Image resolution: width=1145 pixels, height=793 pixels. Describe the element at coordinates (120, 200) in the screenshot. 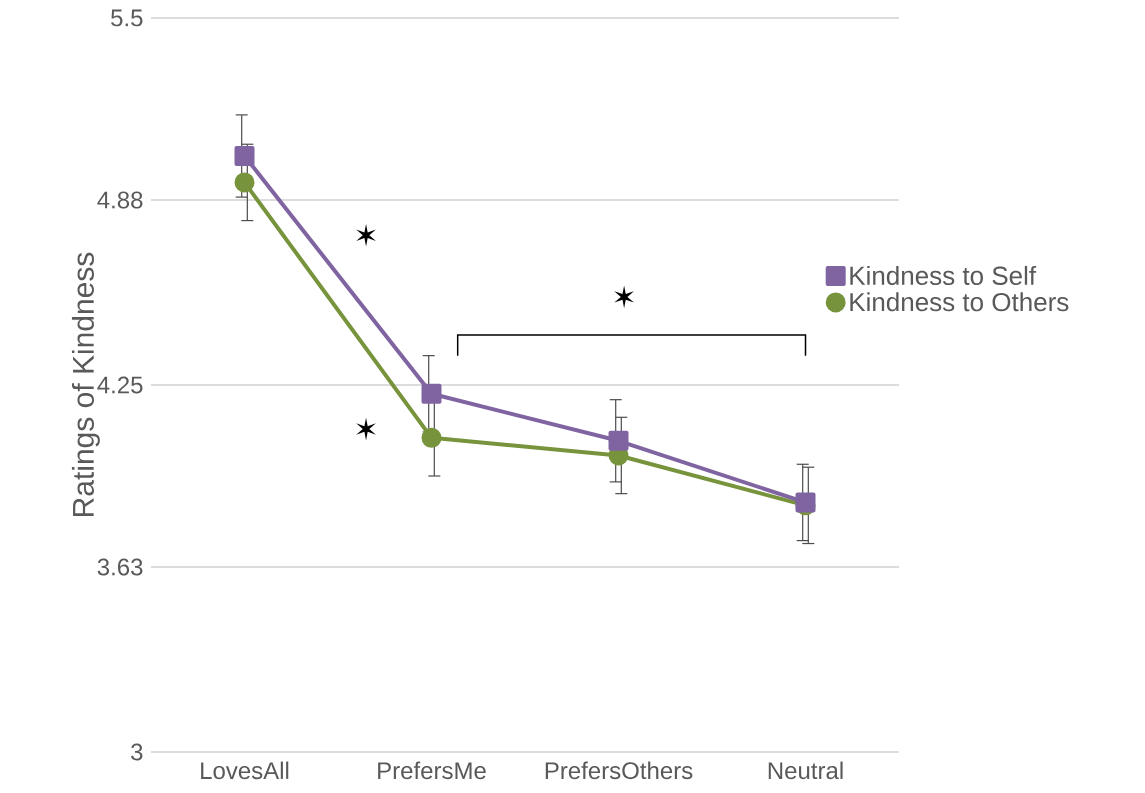

I see `y-tick-label: 4.88` at that location.